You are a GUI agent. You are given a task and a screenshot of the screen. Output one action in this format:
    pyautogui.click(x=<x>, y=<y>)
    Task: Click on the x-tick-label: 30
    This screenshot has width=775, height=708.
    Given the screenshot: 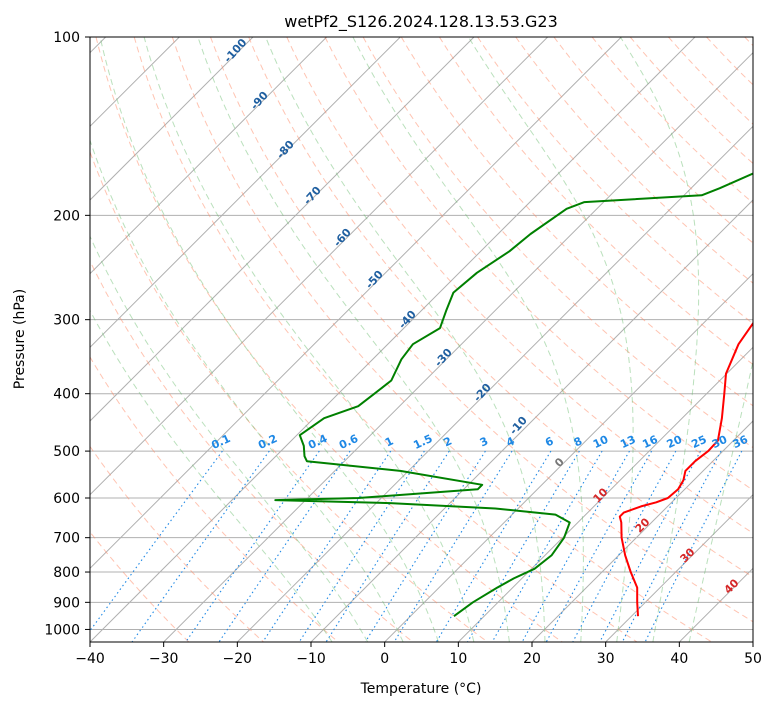 What is the action you would take?
    pyautogui.click(x=606, y=659)
    